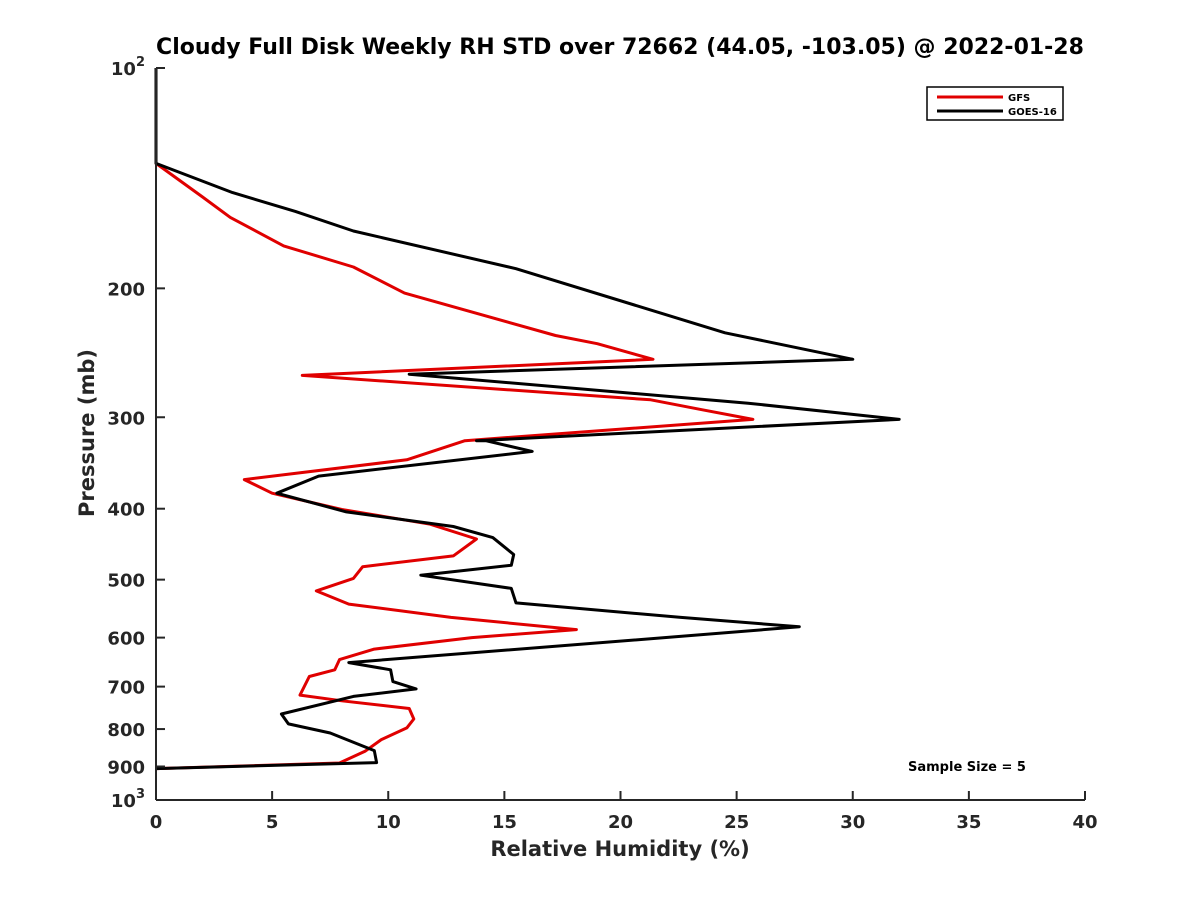 This screenshot has width=1200, height=900. Describe the element at coordinates (126, 289) in the screenshot. I see `y-tick-label: 200` at that location.